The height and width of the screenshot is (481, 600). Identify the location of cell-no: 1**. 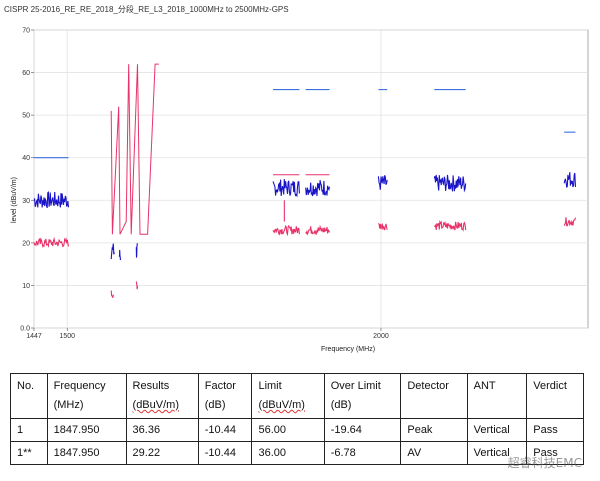
(29, 453).